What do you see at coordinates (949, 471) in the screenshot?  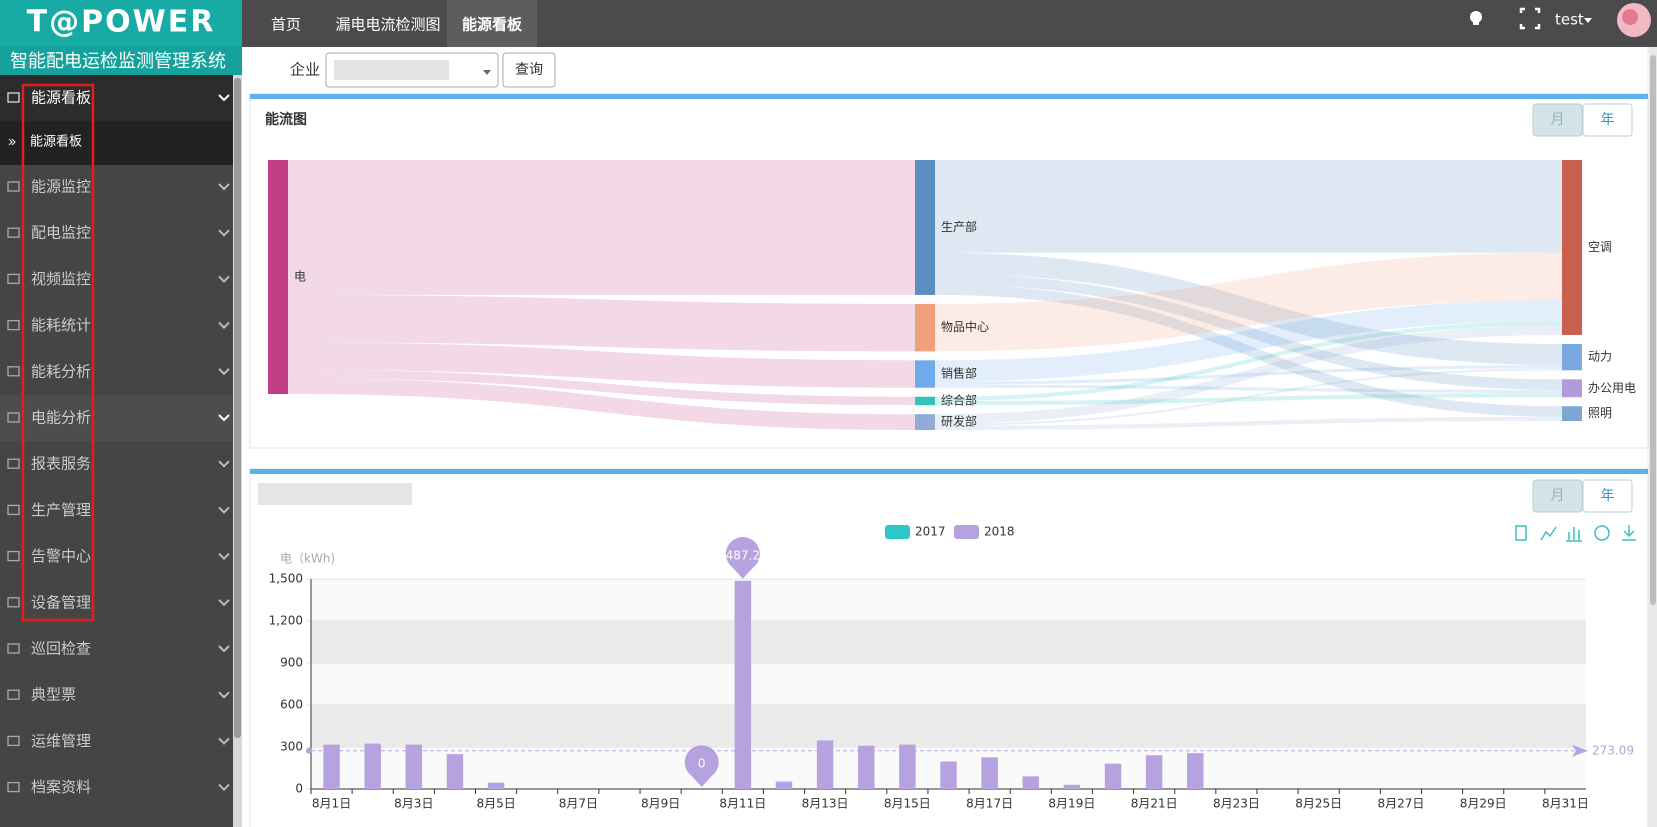 I see `chart-panel-top` at bounding box center [949, 471].